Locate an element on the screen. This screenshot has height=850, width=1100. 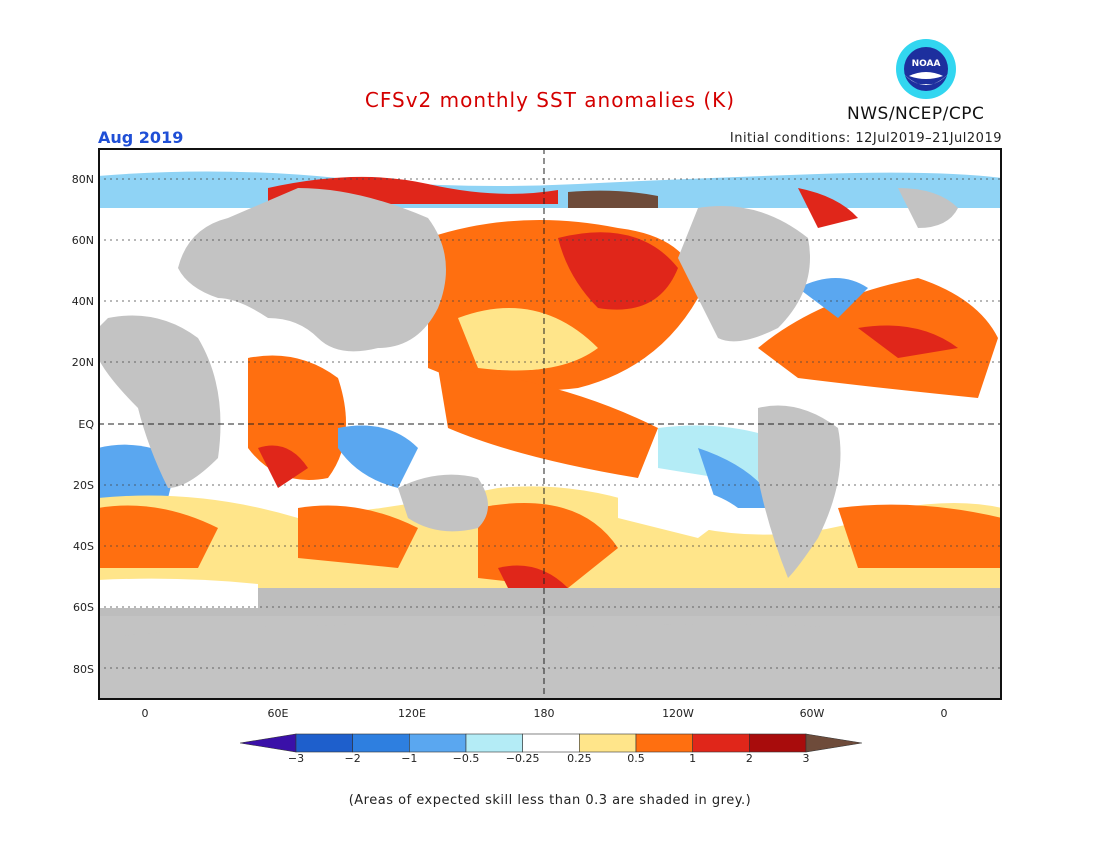
lat-label: EQ is located at coordinates (86, 424).